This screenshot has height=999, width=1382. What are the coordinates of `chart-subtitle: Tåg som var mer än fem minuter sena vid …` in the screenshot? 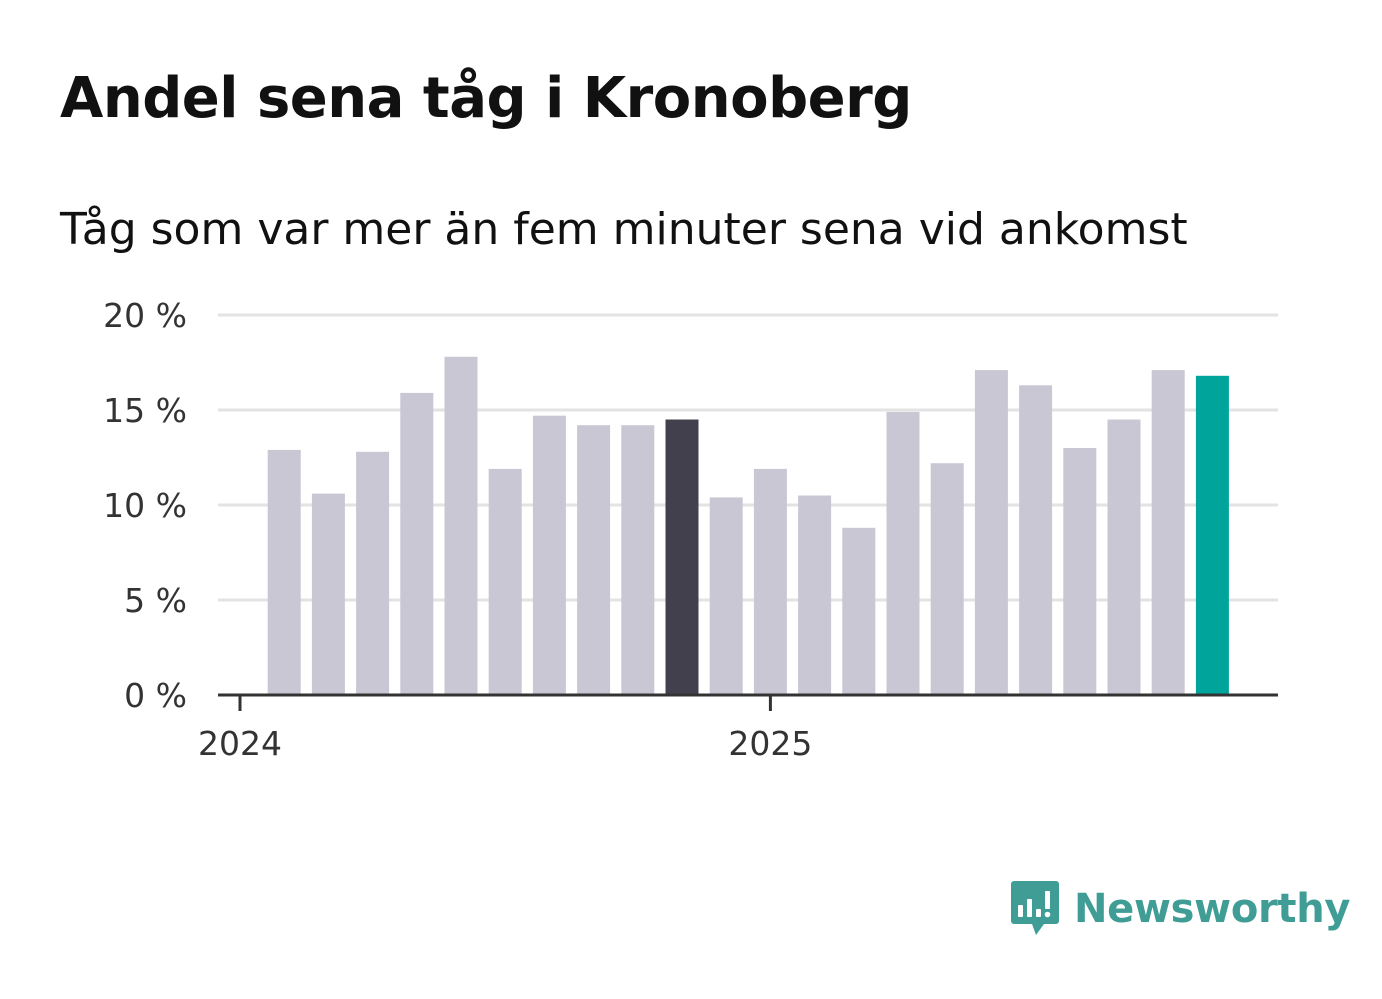 It's located at (624, 229).